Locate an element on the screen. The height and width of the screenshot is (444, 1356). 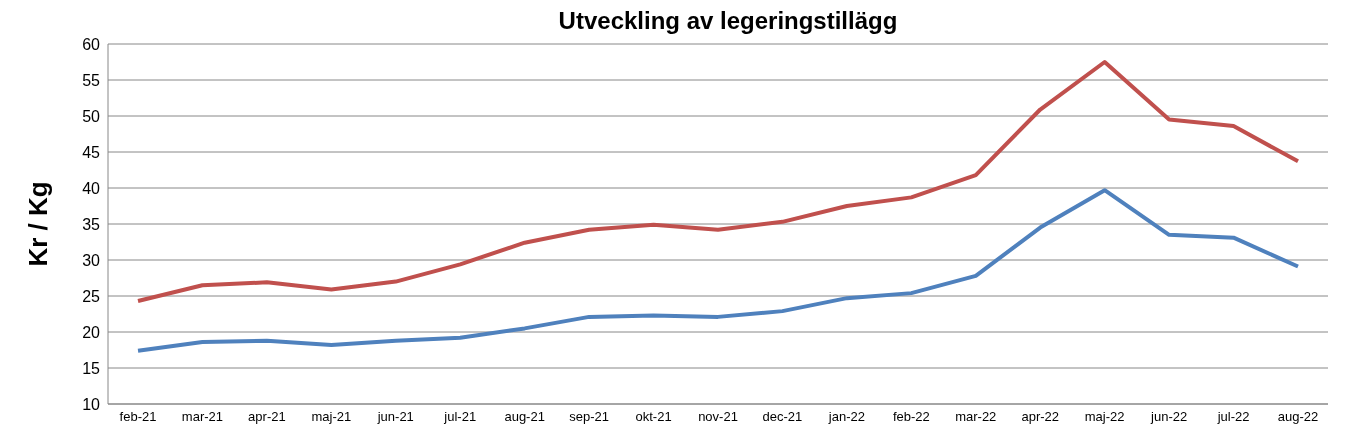
x-tick-label: maj-22 is located at coordinates (1104, 417).